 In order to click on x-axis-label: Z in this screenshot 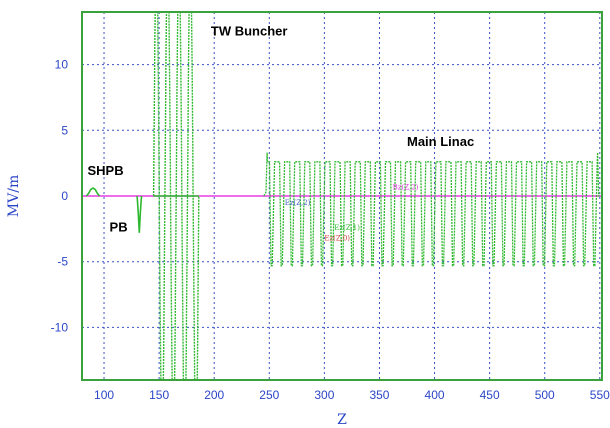, I will do `click(342, 420)`.